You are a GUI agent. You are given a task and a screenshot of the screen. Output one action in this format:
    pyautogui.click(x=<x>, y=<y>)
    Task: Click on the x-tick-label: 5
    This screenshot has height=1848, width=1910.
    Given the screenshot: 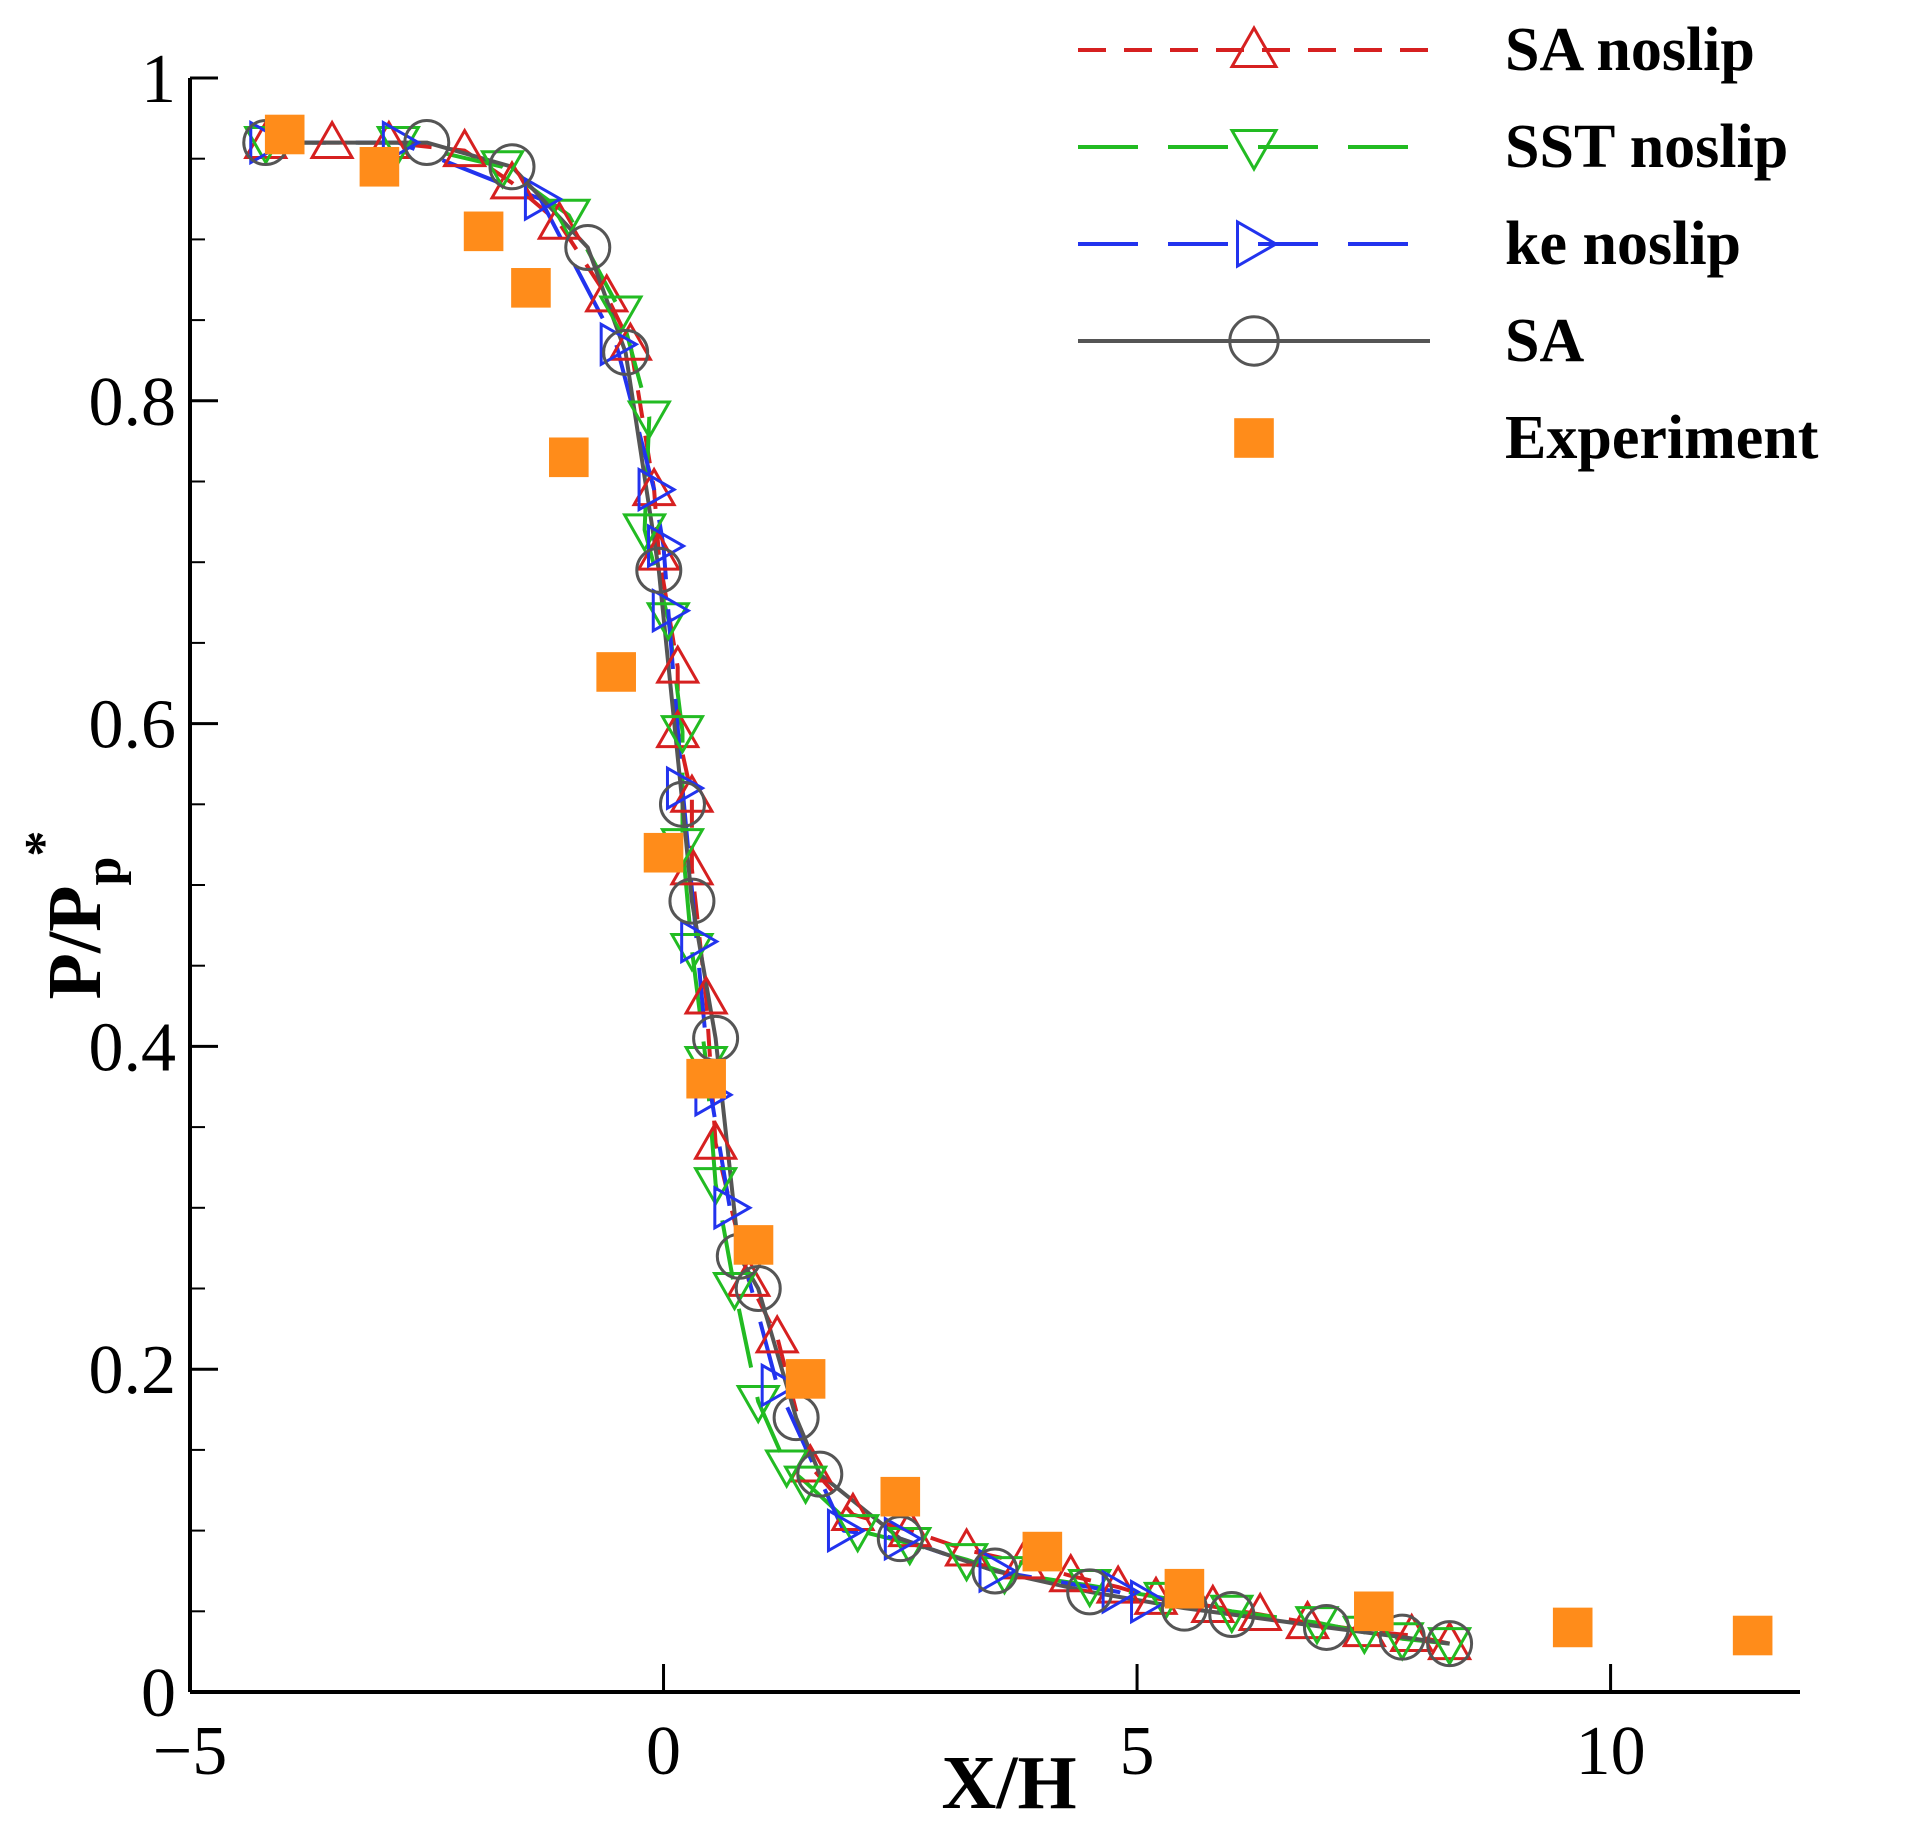 What is the action you would take?
    pyautogui.click(x=1137, y=1751)
    